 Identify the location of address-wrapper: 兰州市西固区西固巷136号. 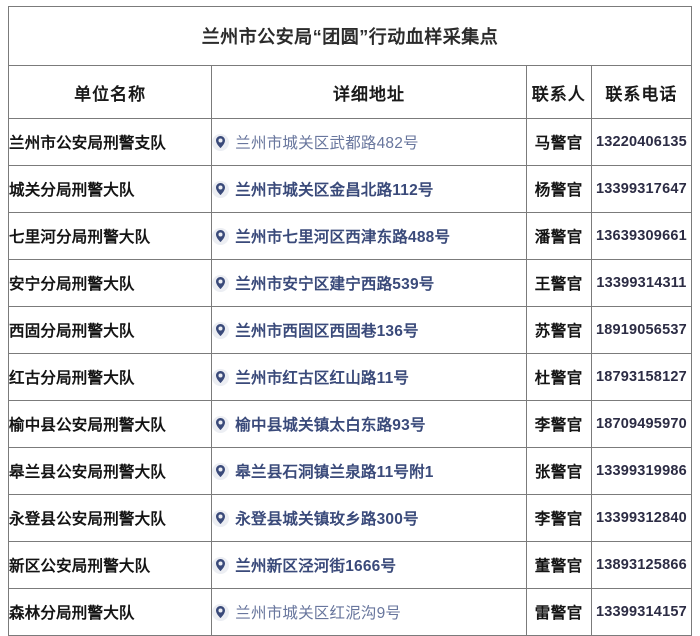
(368, 330).